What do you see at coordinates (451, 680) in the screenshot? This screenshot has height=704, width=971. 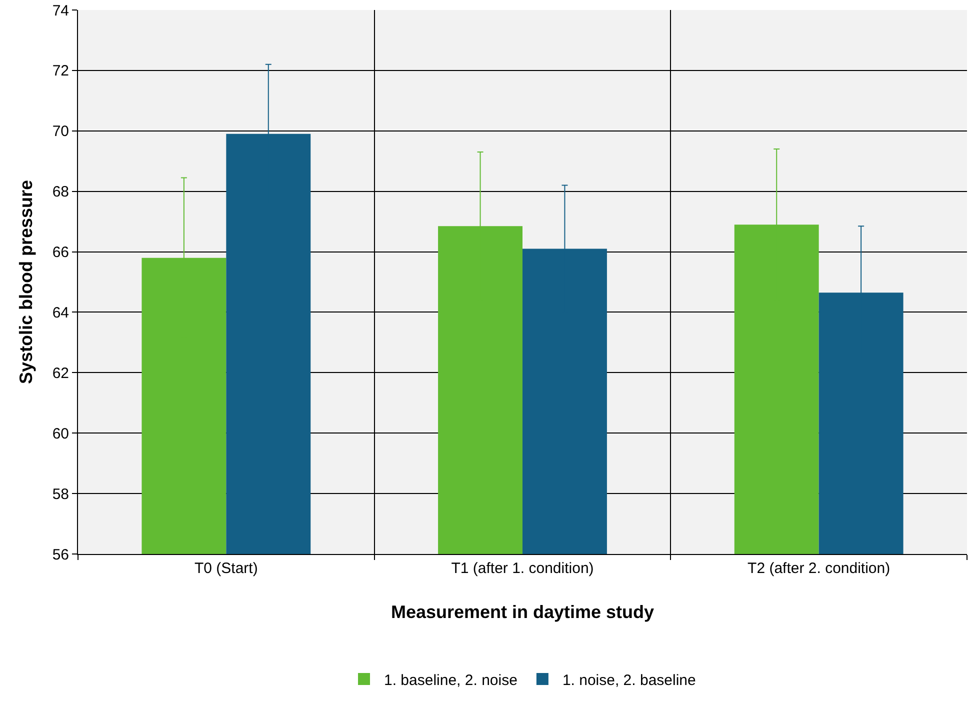 I see `legend-label: 1. baseline, 2. noise` at bounding box center [451, 680].